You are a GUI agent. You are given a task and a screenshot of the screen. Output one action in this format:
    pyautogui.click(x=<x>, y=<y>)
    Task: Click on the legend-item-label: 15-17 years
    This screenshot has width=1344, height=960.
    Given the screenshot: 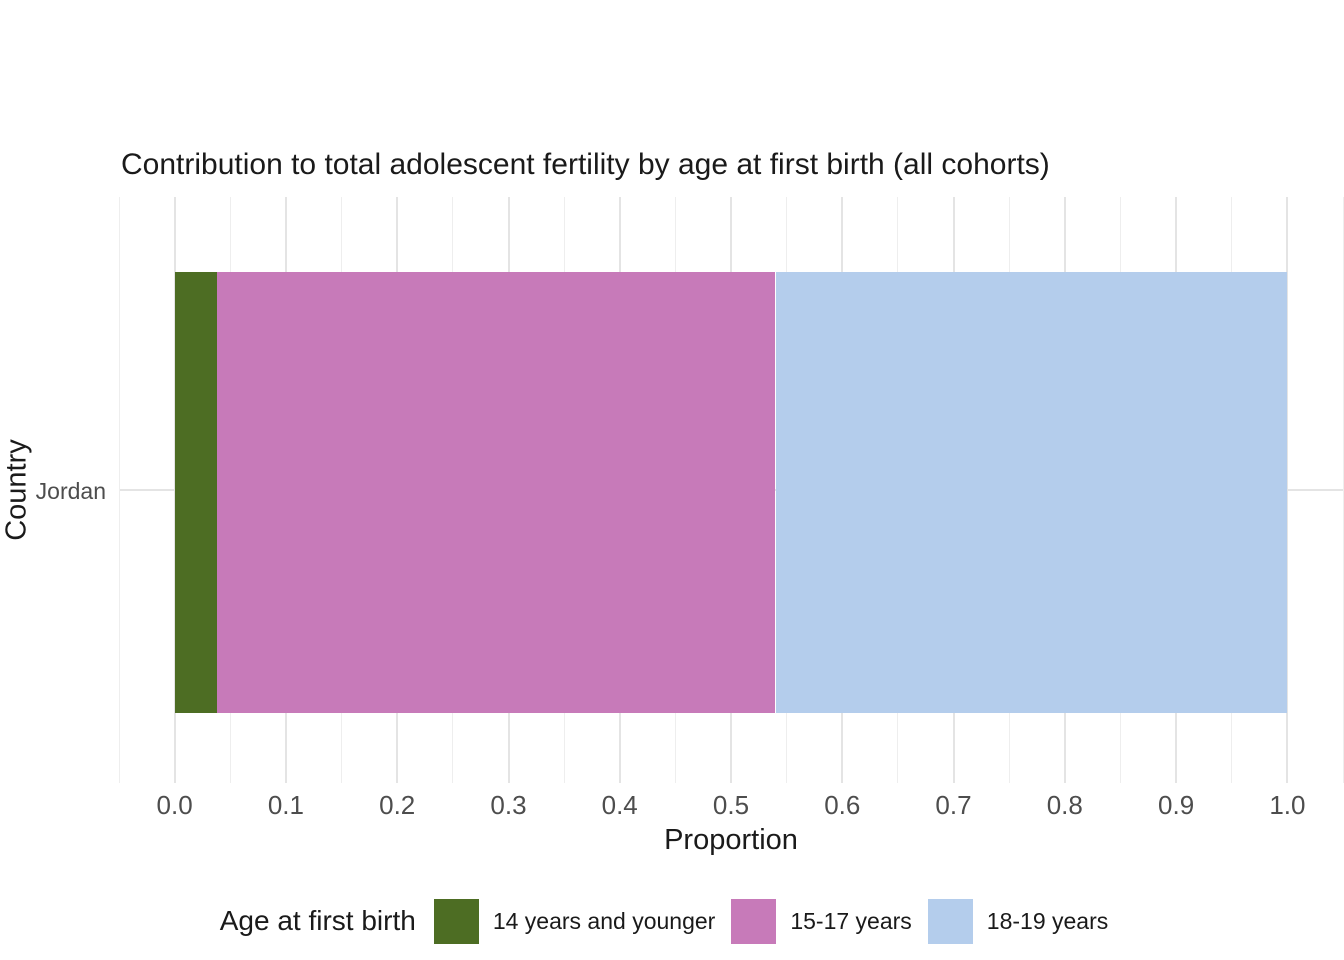 What is the action you would take?
    pyautogui.click(x=851, y=920)
    